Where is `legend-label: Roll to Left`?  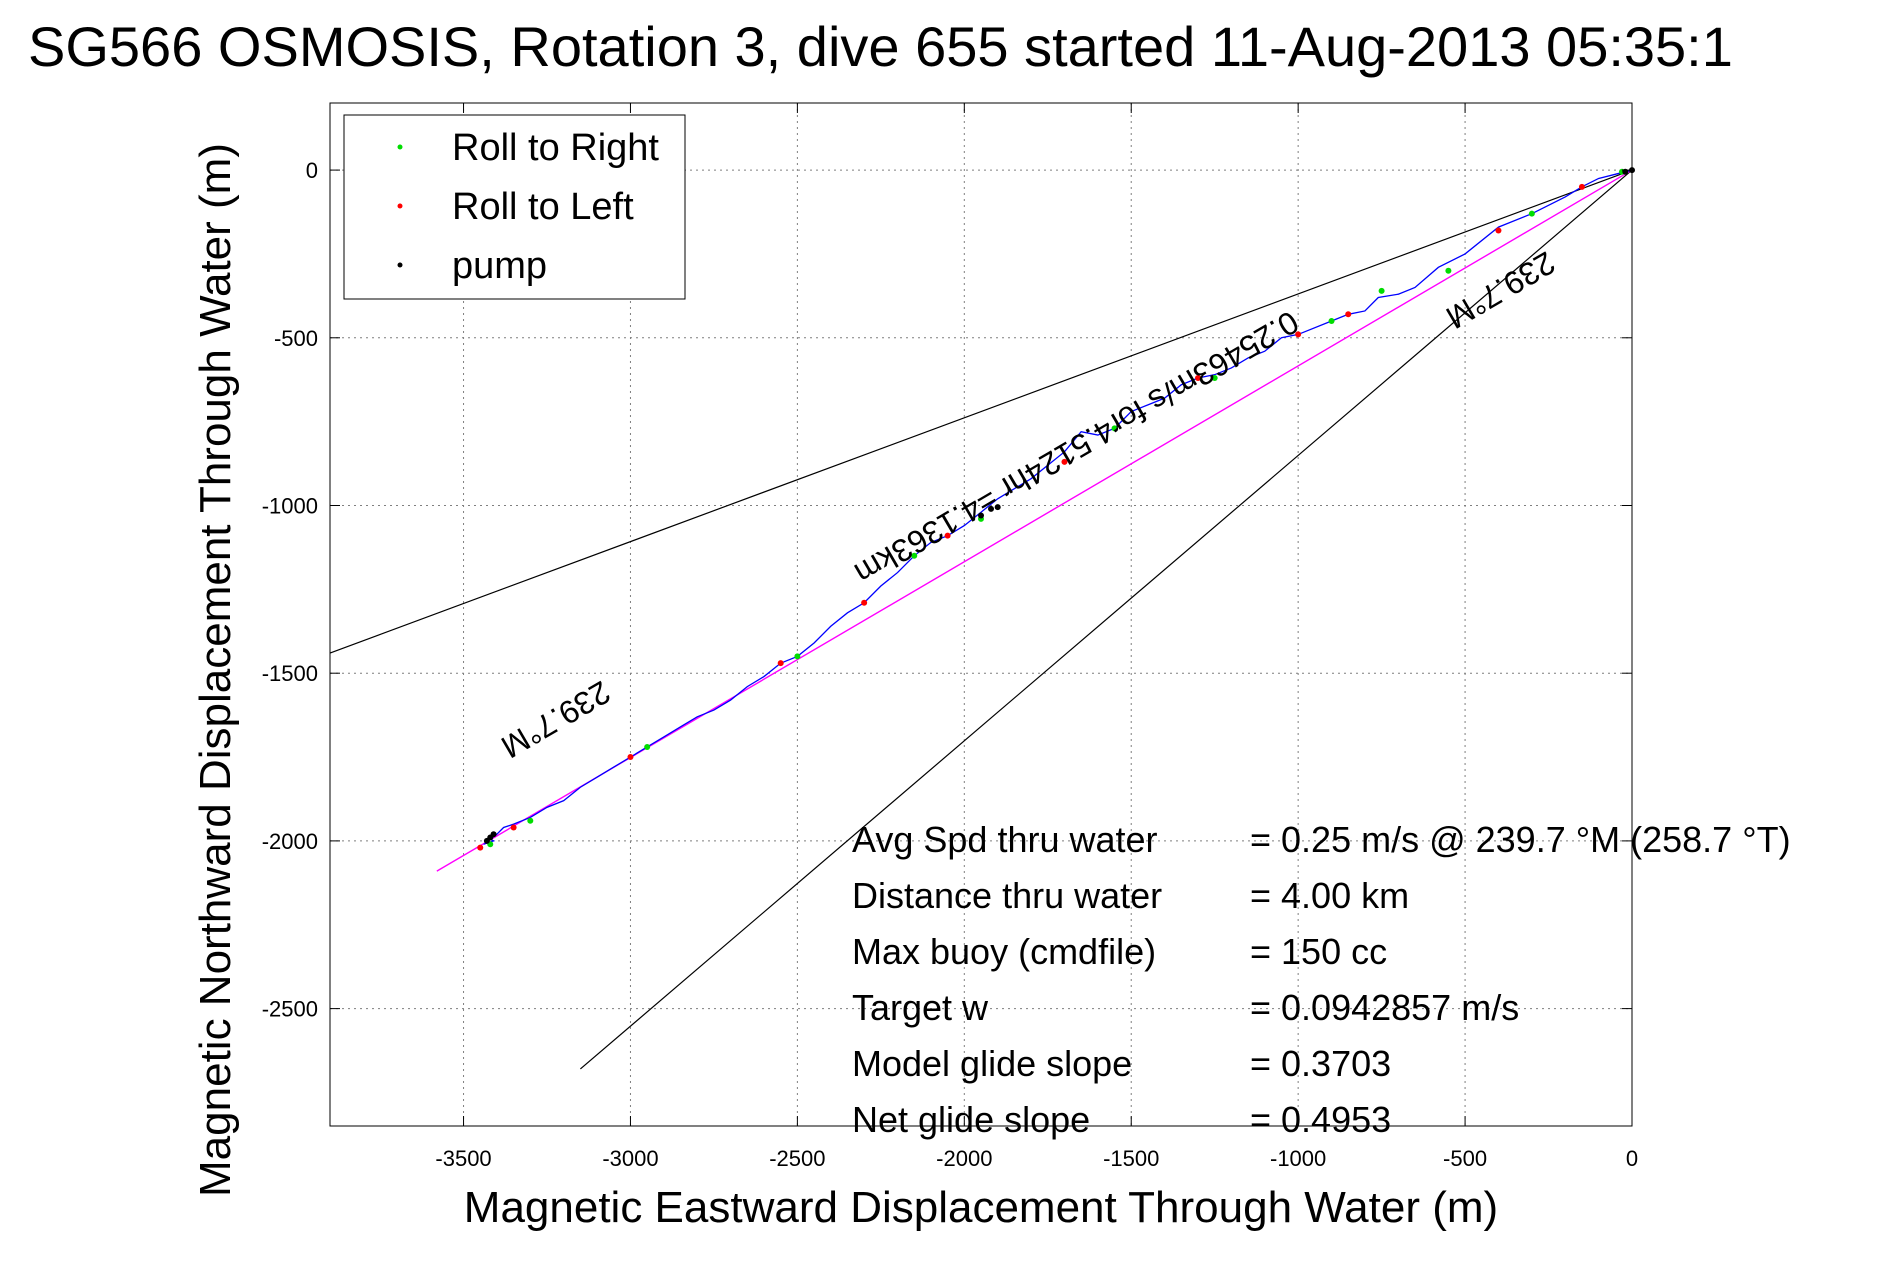 legend-label: Roll to Left is located at coordinates (543, 207).